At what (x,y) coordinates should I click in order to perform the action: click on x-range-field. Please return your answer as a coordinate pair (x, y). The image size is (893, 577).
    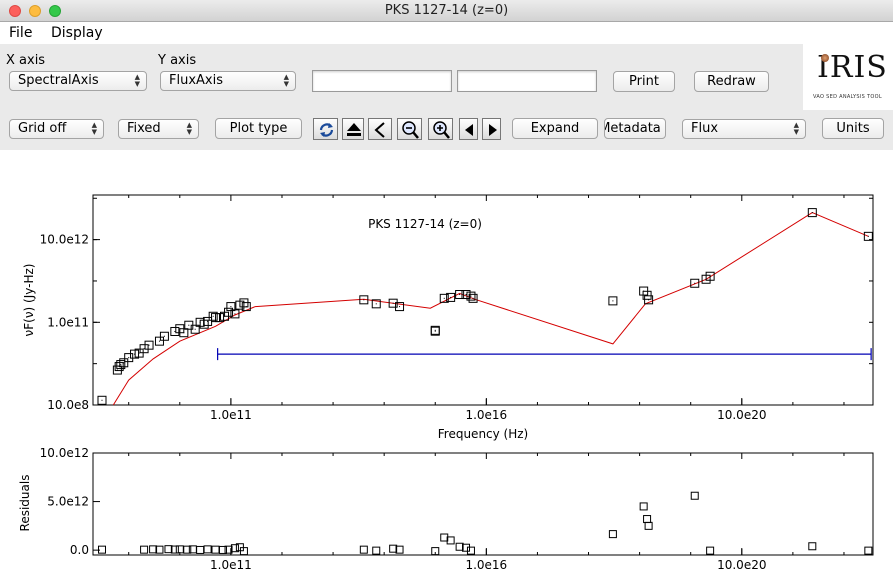
    Looking at the image, I should click on (382, 81).